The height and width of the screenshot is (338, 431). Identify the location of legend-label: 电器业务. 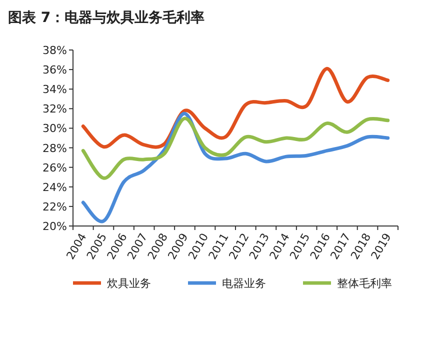
(244, 283).